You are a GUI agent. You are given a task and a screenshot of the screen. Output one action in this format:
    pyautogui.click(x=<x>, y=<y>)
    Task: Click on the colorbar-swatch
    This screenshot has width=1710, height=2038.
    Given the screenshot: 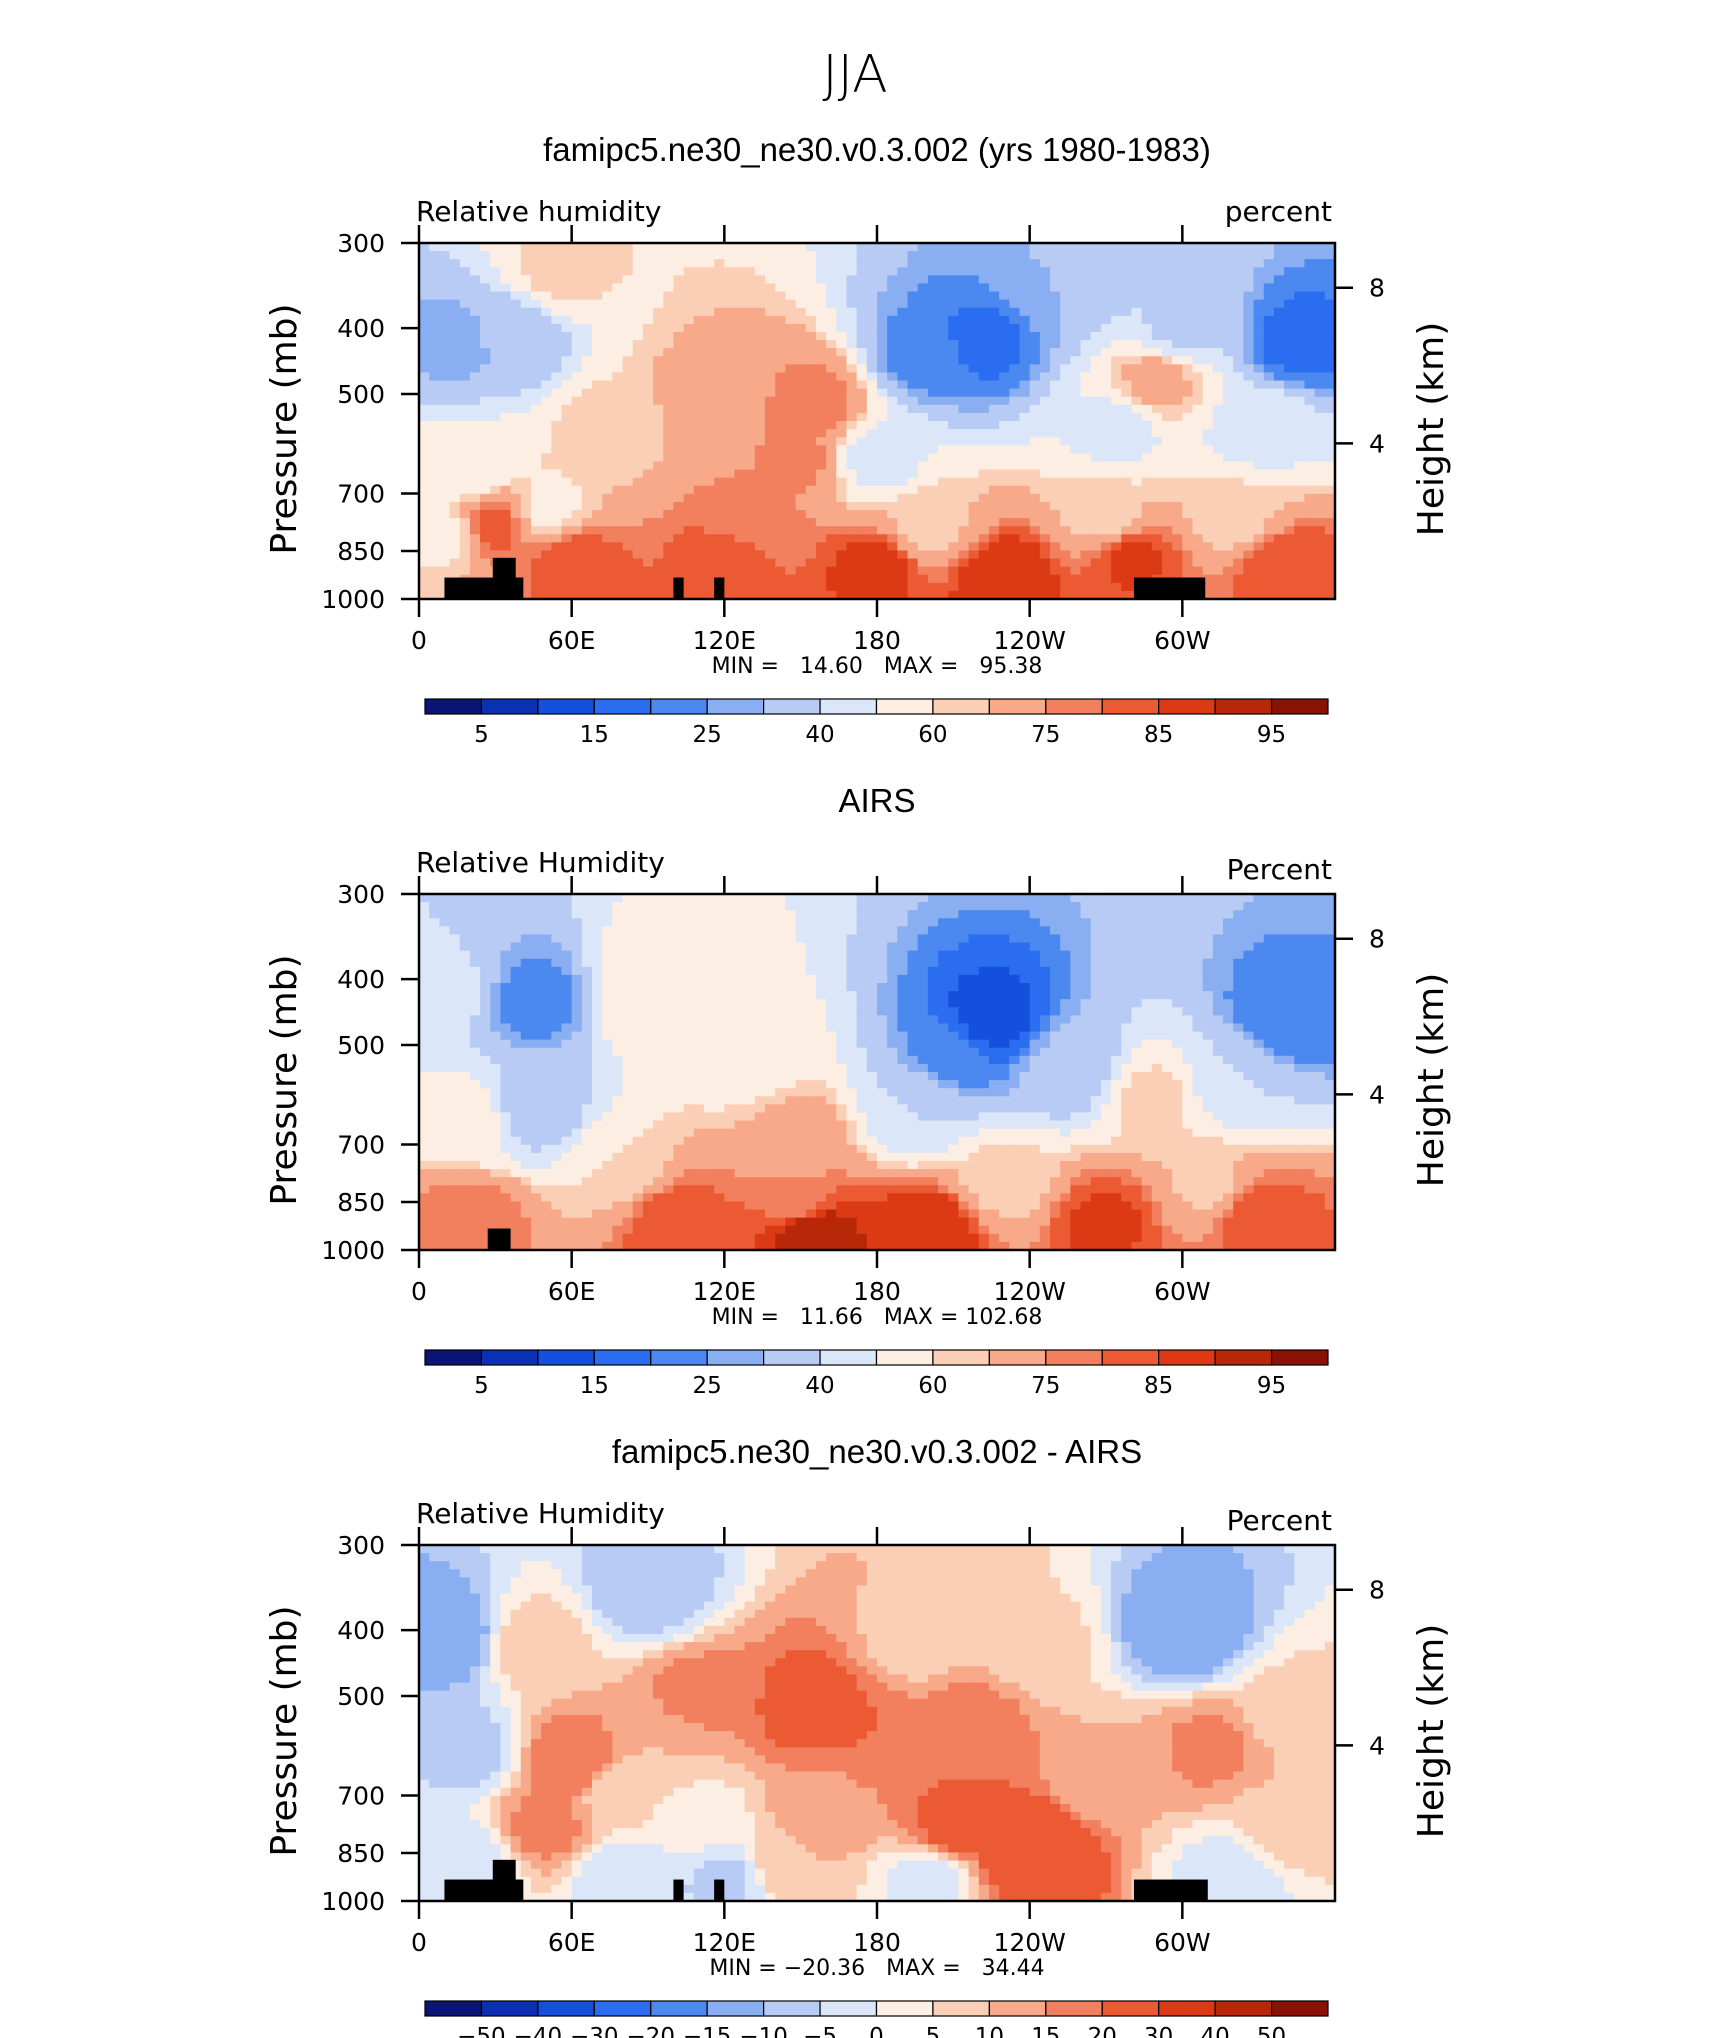 What is the action you would take?
    pyautogui.click(x=735, y=706)
    